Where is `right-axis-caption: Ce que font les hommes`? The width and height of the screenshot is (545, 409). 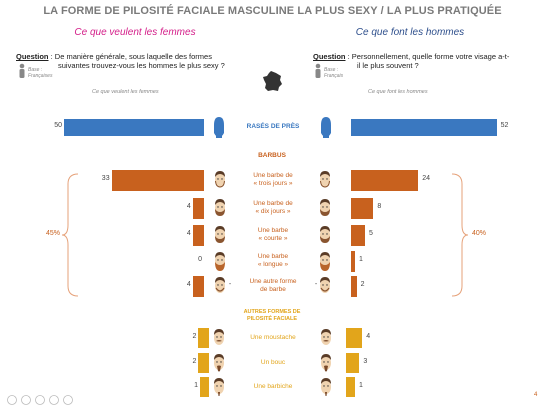 right-axis-caption: Ce que font les hommes is located at coordinates (398, 92).